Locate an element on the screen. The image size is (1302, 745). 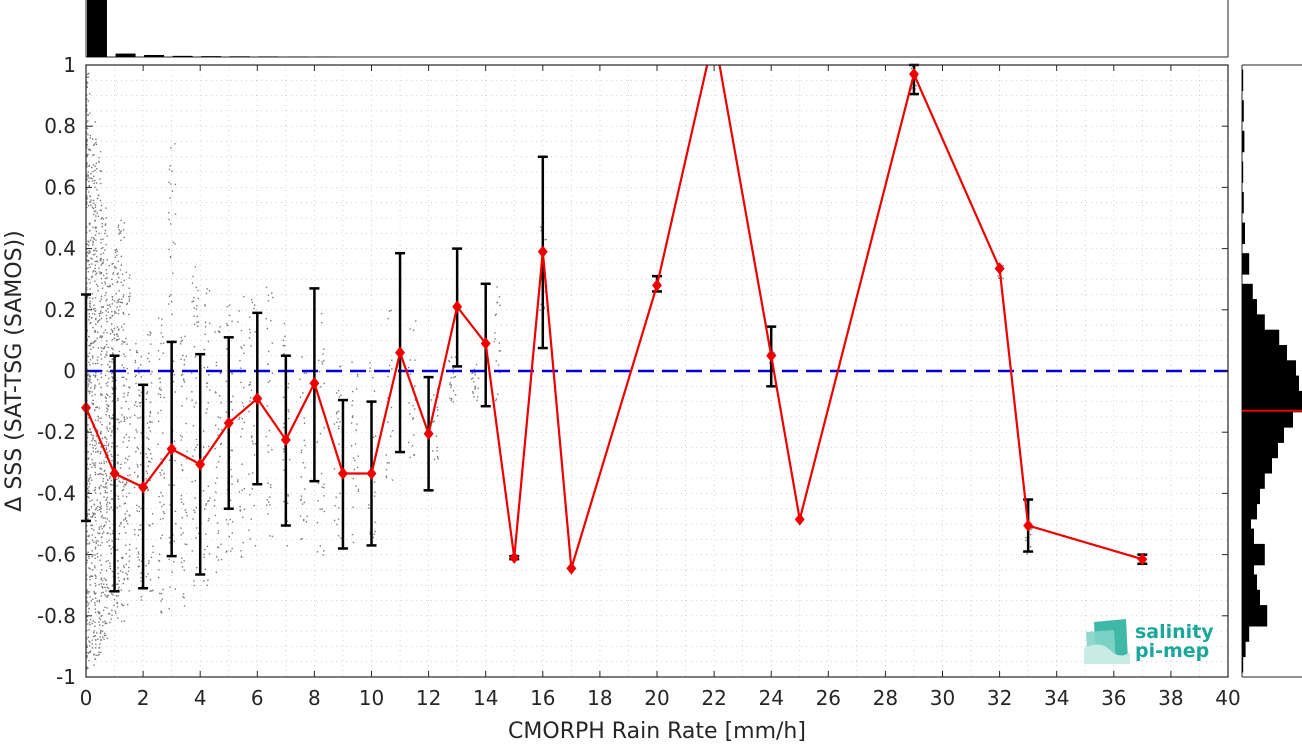
y-axis-label: Δ SSS (SAT-TSG (SAMOS)) is located at coordinates (14, 370).